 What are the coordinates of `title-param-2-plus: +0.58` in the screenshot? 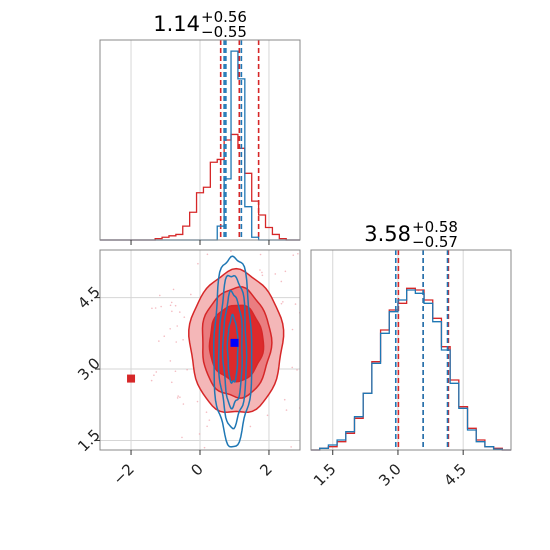 It's located at (435, 227).